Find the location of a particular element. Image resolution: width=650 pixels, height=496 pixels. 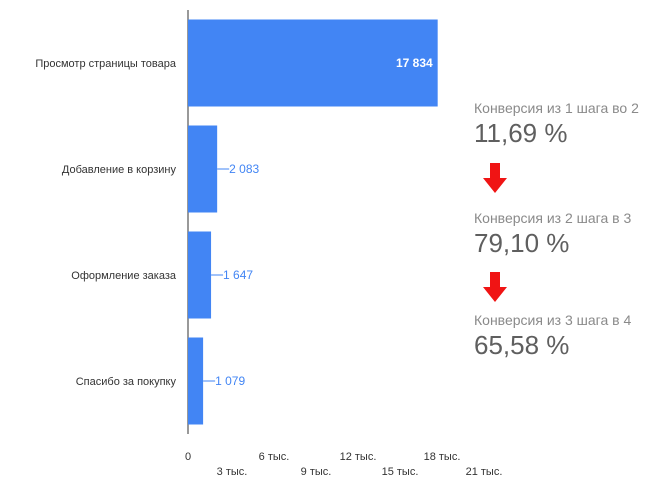

x-tick-label: 15 тыс. is located at coordinates (400, 472).